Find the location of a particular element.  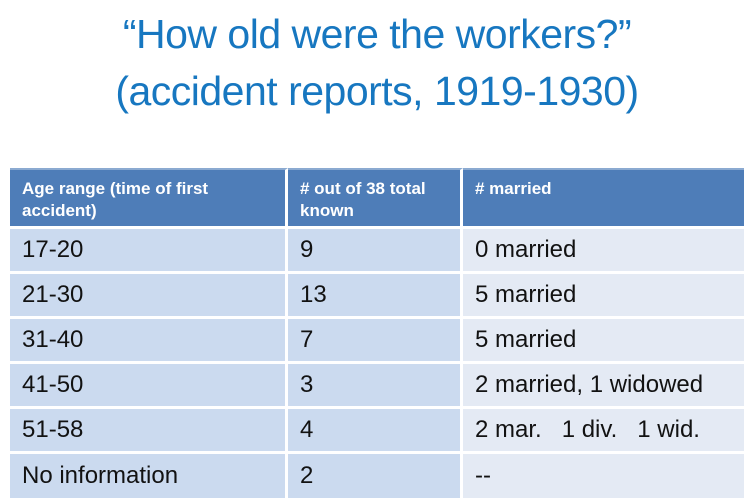

table-row: No information 2 -- is located at coordinates (377, 476).